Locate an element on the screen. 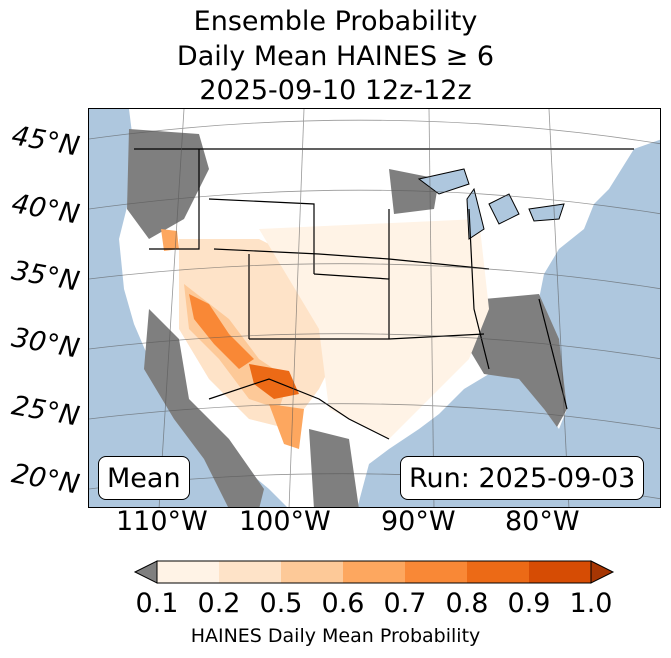 Image resolution: width=671 pixels, height=658 pixels. lon-label-90: 90°W is located at coordinates (418, 521).